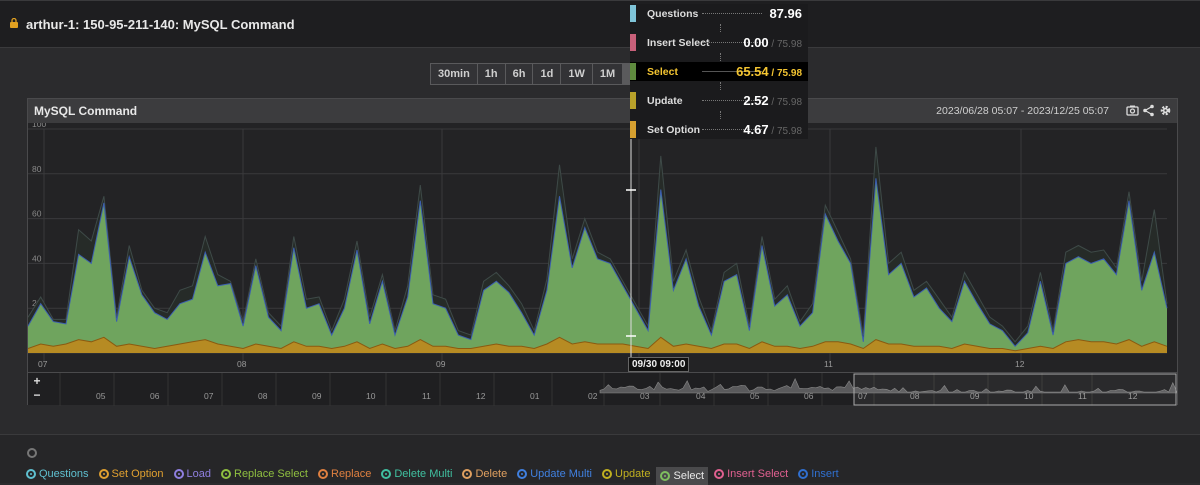 This screenshot has width=1200, height=485. I want to click on range-button-1h: 1h, so click(491, 74).